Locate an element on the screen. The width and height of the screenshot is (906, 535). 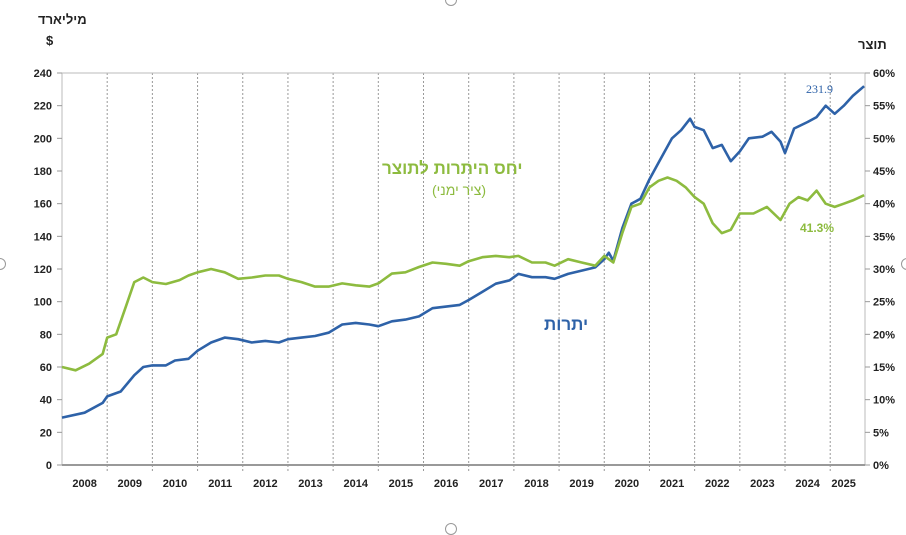
ratio-series-label: יחס היתרות לתוצר is located at coordinates (452, 168).